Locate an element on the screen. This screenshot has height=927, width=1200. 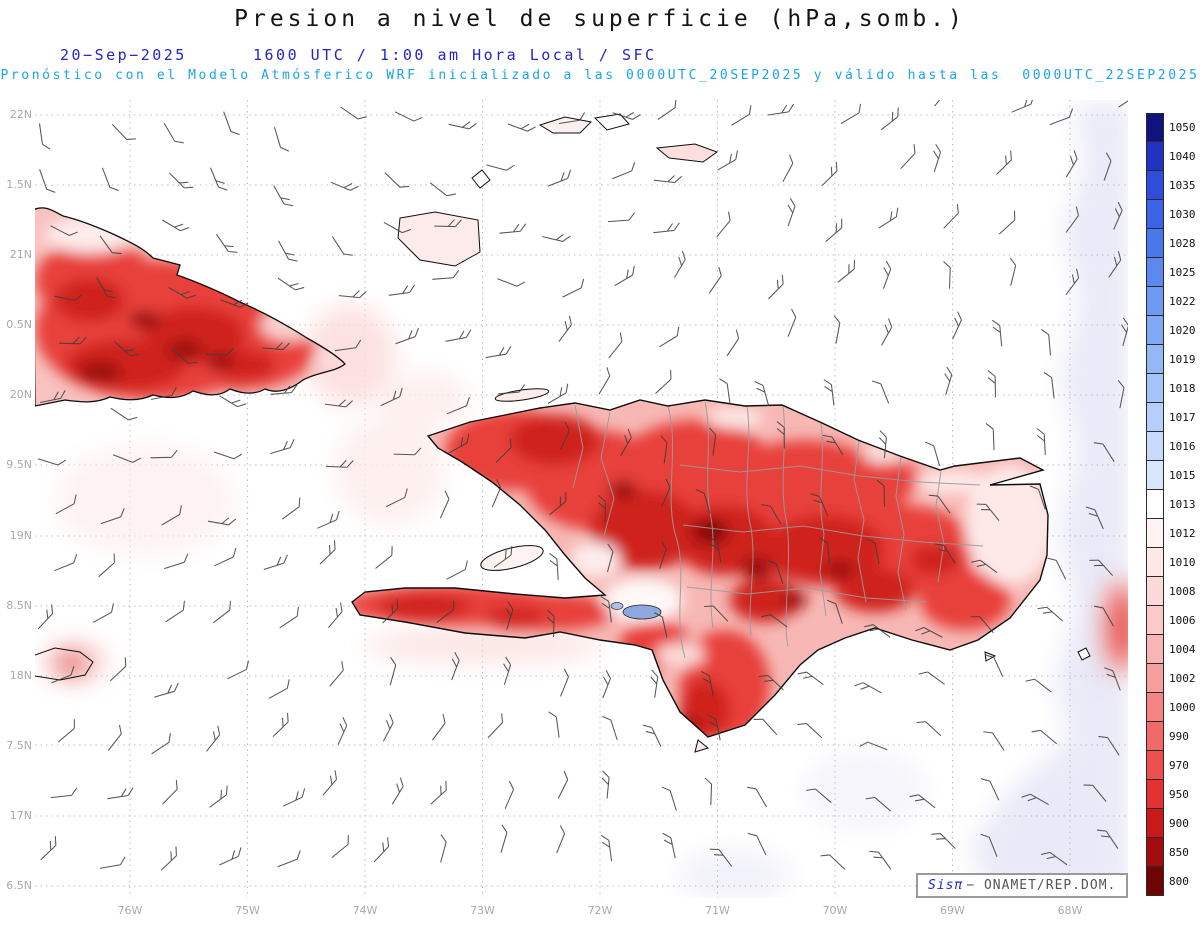
lon-tick-label: 75W is located at coordinates (247, 910).